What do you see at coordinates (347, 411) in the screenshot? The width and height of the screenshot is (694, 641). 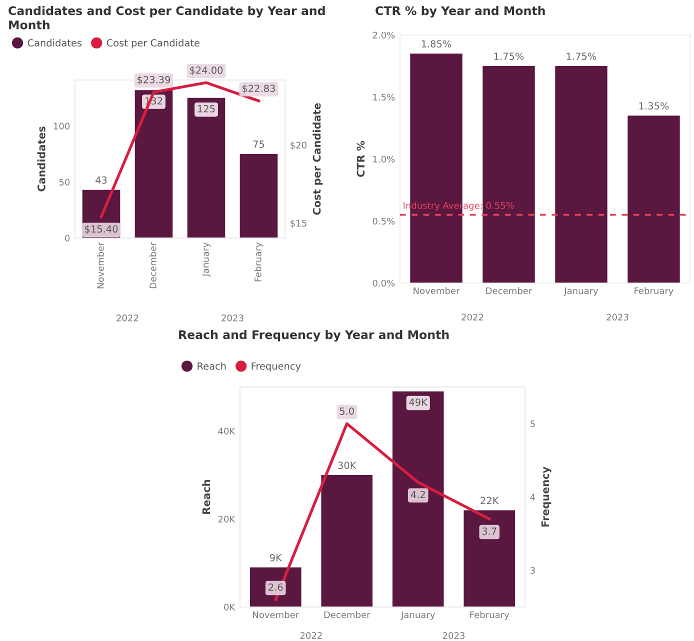 I see `data-label: 5.0` at bounding box center [347, 411].